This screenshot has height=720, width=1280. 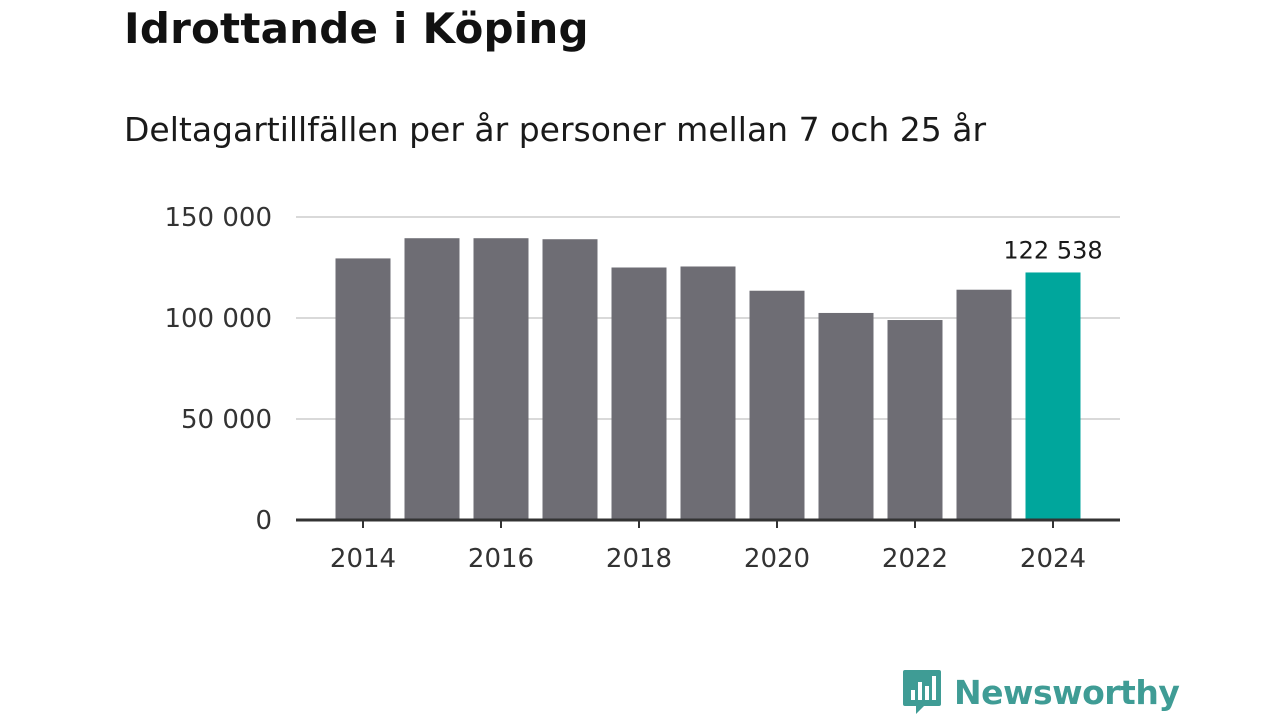 I want to click on bar-2023, so click(x=984, y=404).